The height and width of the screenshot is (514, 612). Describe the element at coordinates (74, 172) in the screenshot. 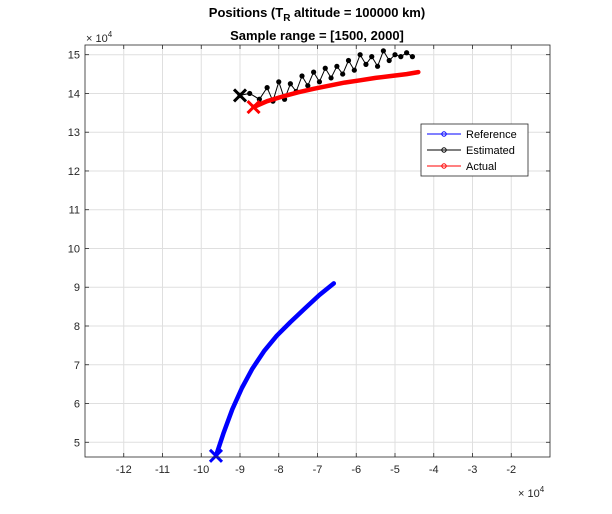

I see `y-tick-label: 12` at that location.